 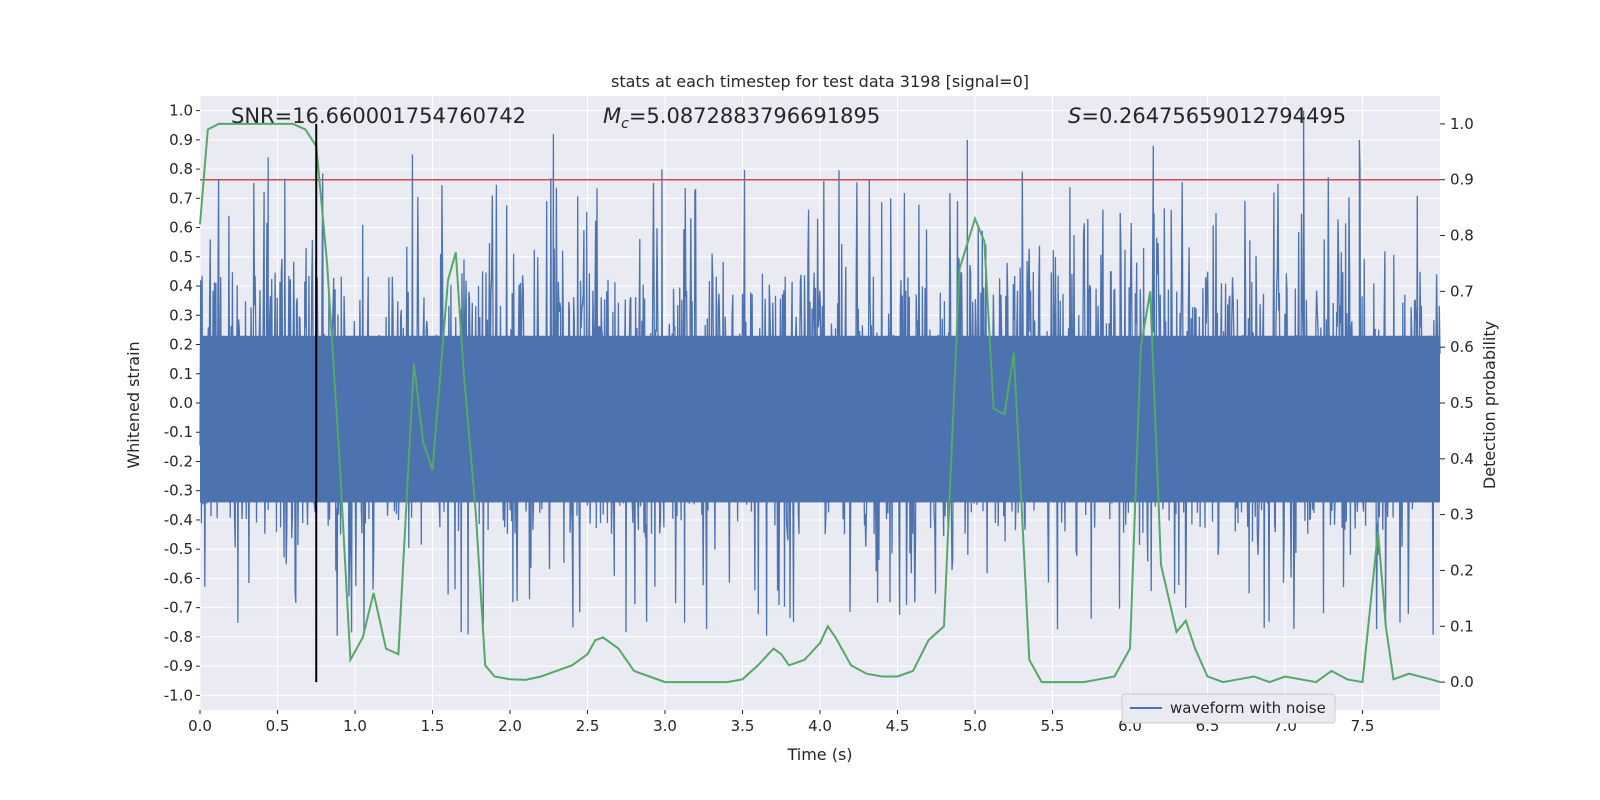 I want to click on y-left-tick-label: -0.3, so click(x=178, y=491).